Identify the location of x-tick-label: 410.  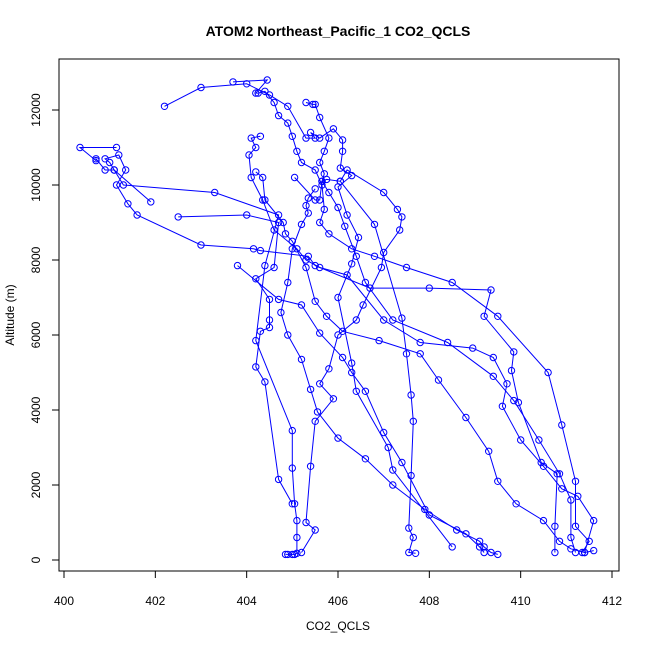
(521, 601).